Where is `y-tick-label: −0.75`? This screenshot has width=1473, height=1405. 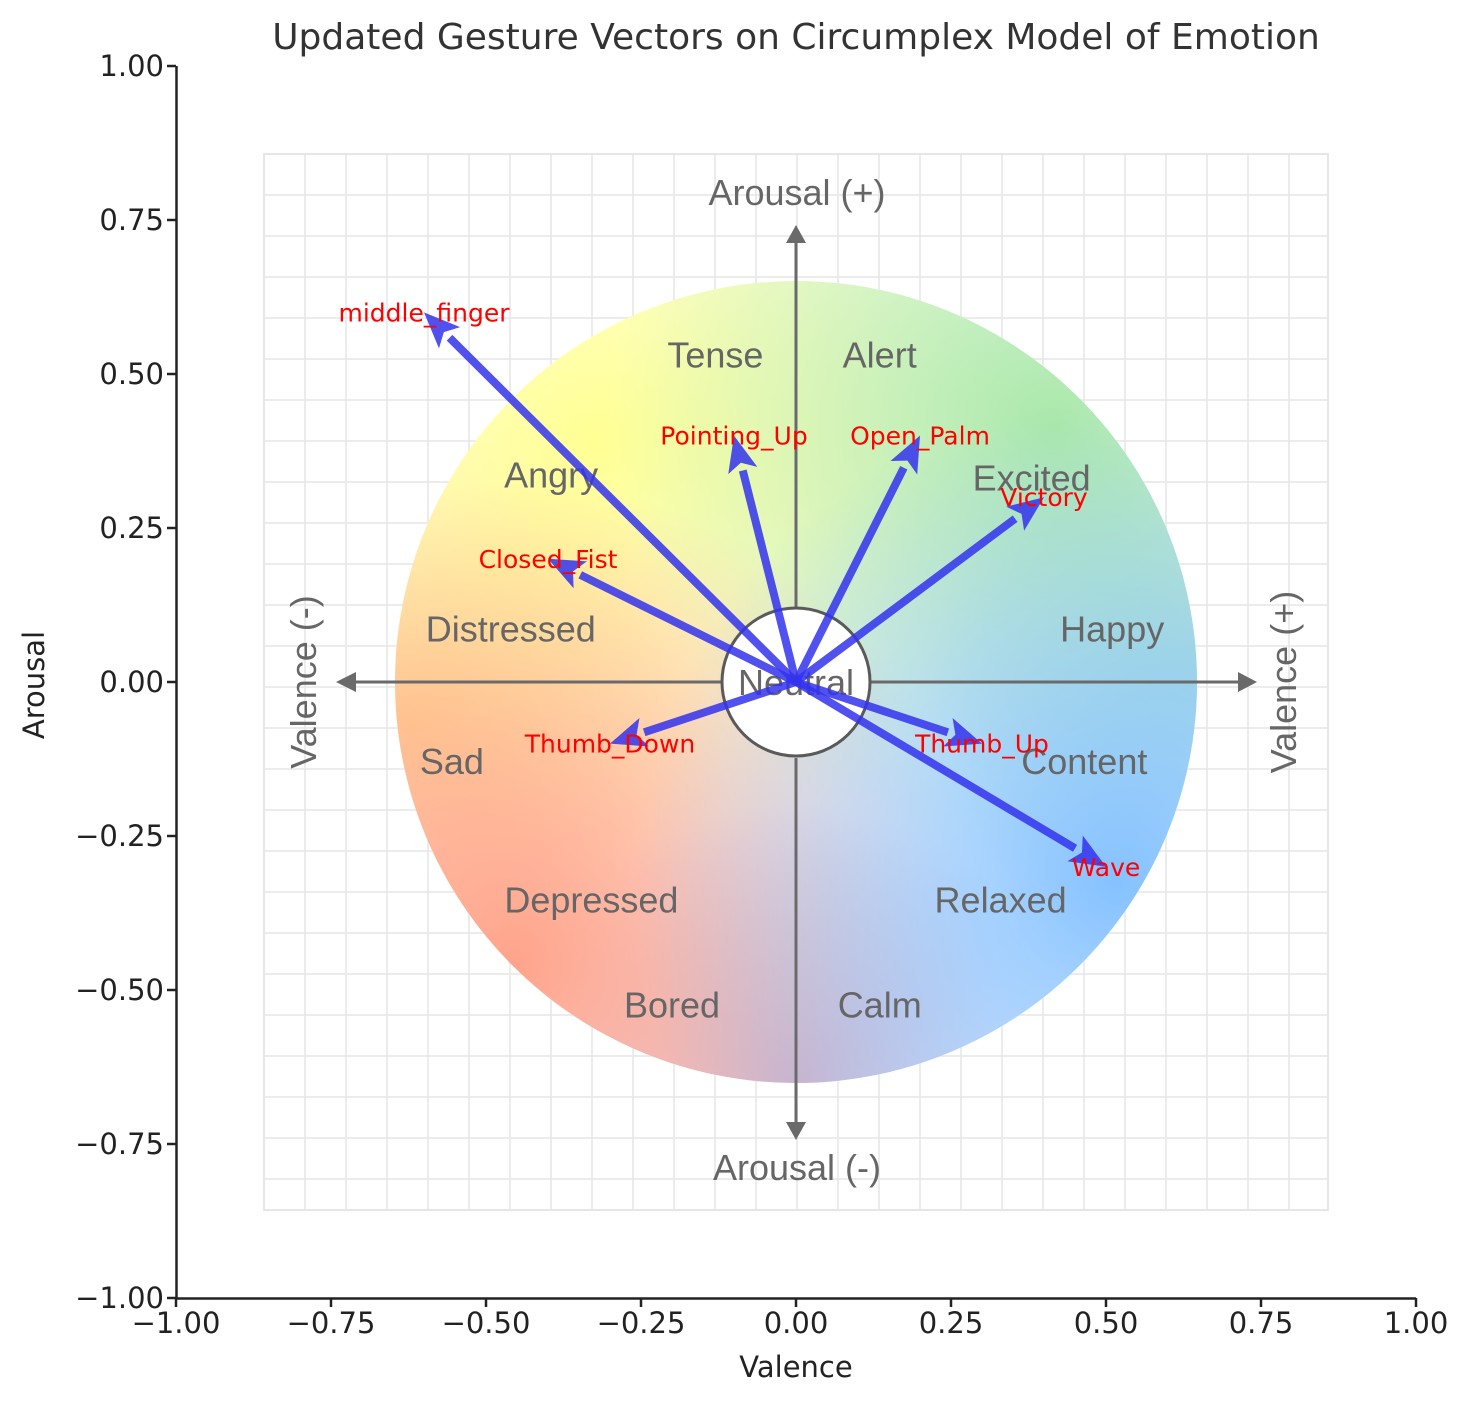
y-tick-label: −0.75 is located at coordinates (119, 1144).